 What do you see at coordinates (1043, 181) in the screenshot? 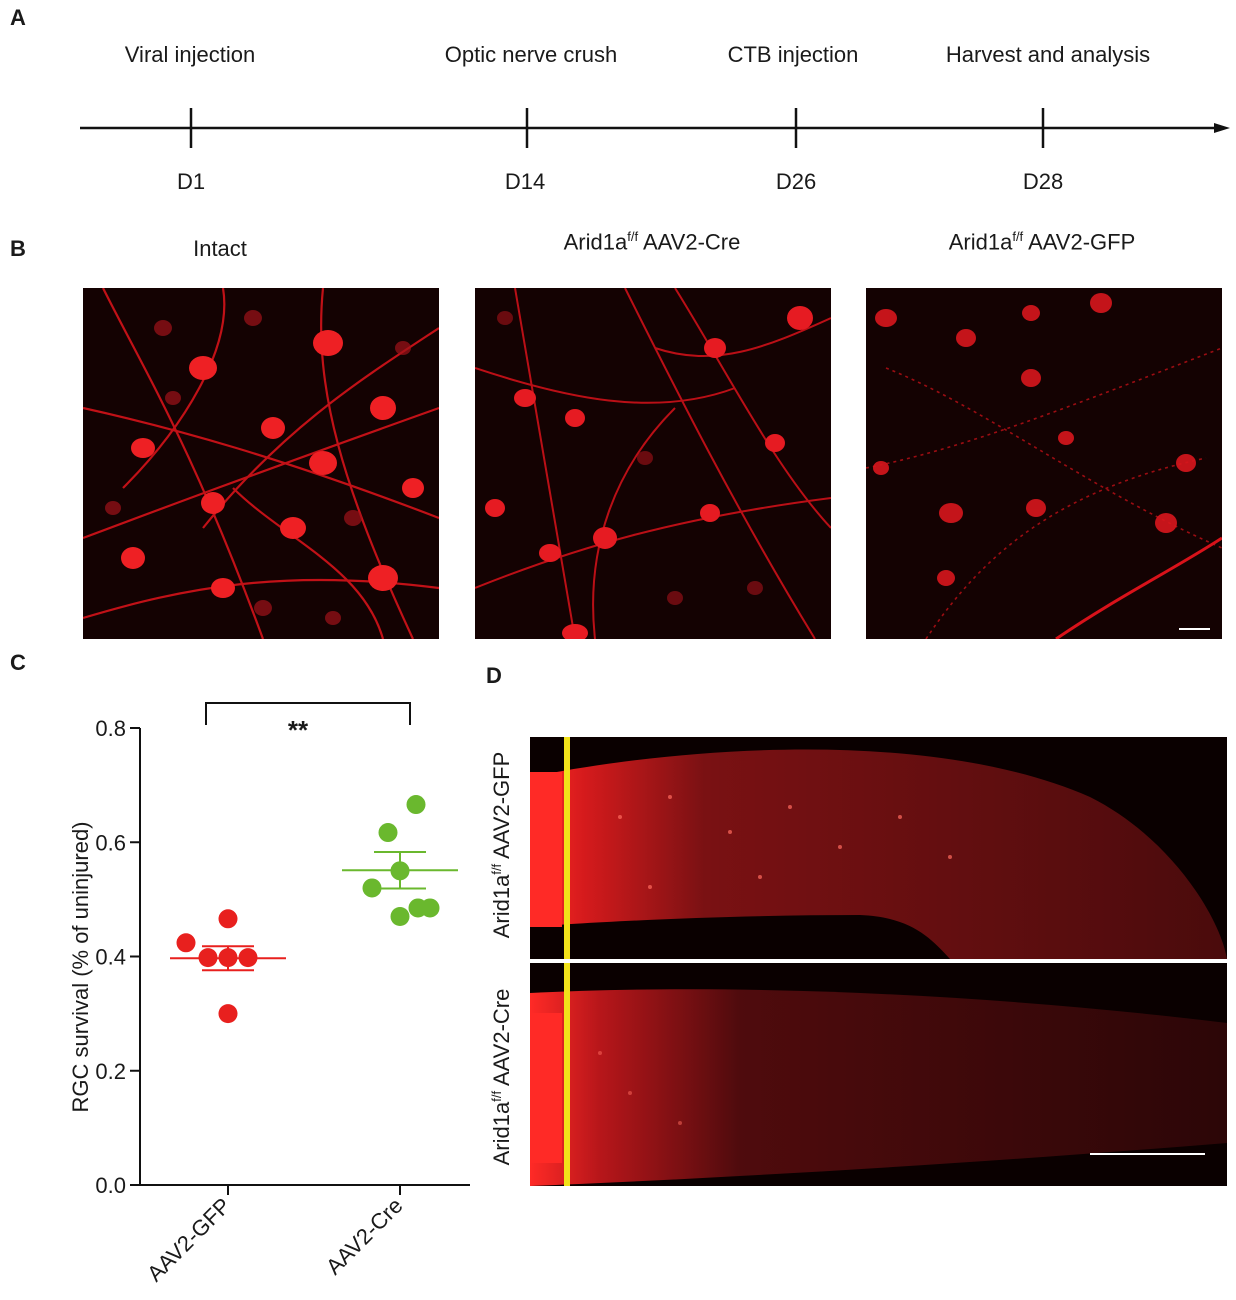
I see `day-d28: D28` at bounding box center [1043, 181].